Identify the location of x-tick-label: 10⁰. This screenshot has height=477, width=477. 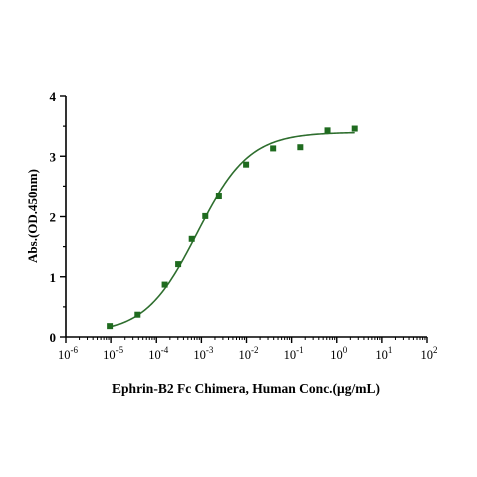
(339, 353).